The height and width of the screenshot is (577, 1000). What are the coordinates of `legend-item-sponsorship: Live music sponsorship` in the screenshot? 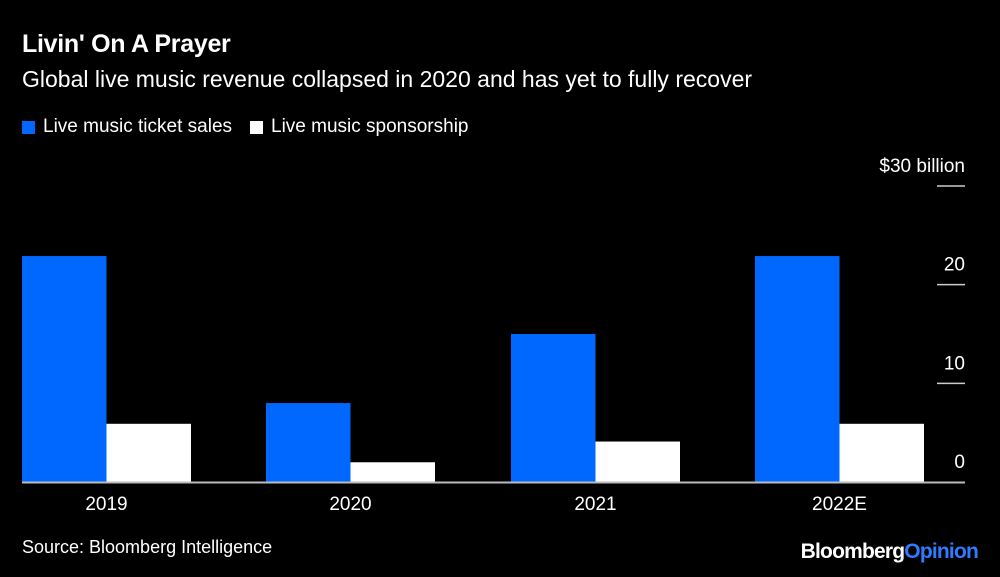 It's located at (359, 127).